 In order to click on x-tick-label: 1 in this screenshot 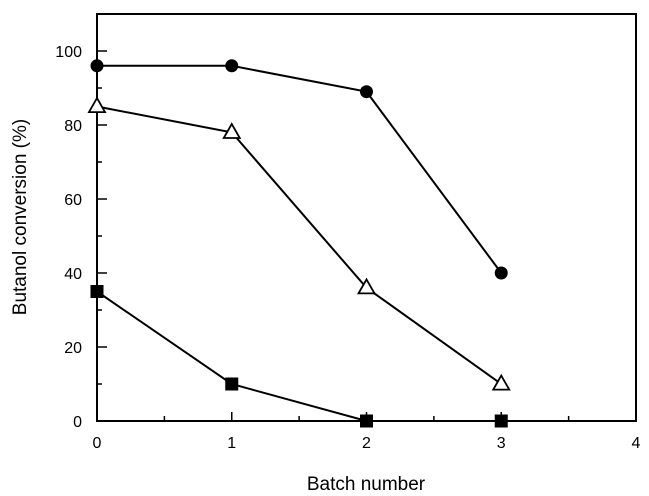, I will do `click(231, 443)`.